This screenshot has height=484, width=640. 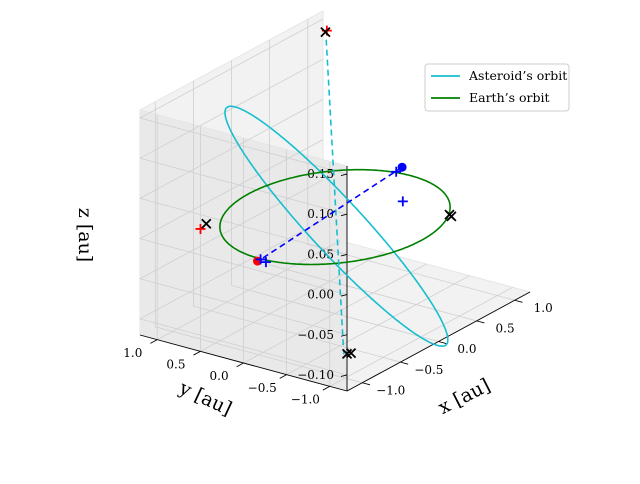 I want to click on y-tick-label-4: 1.0, so click(x=132, y=353).